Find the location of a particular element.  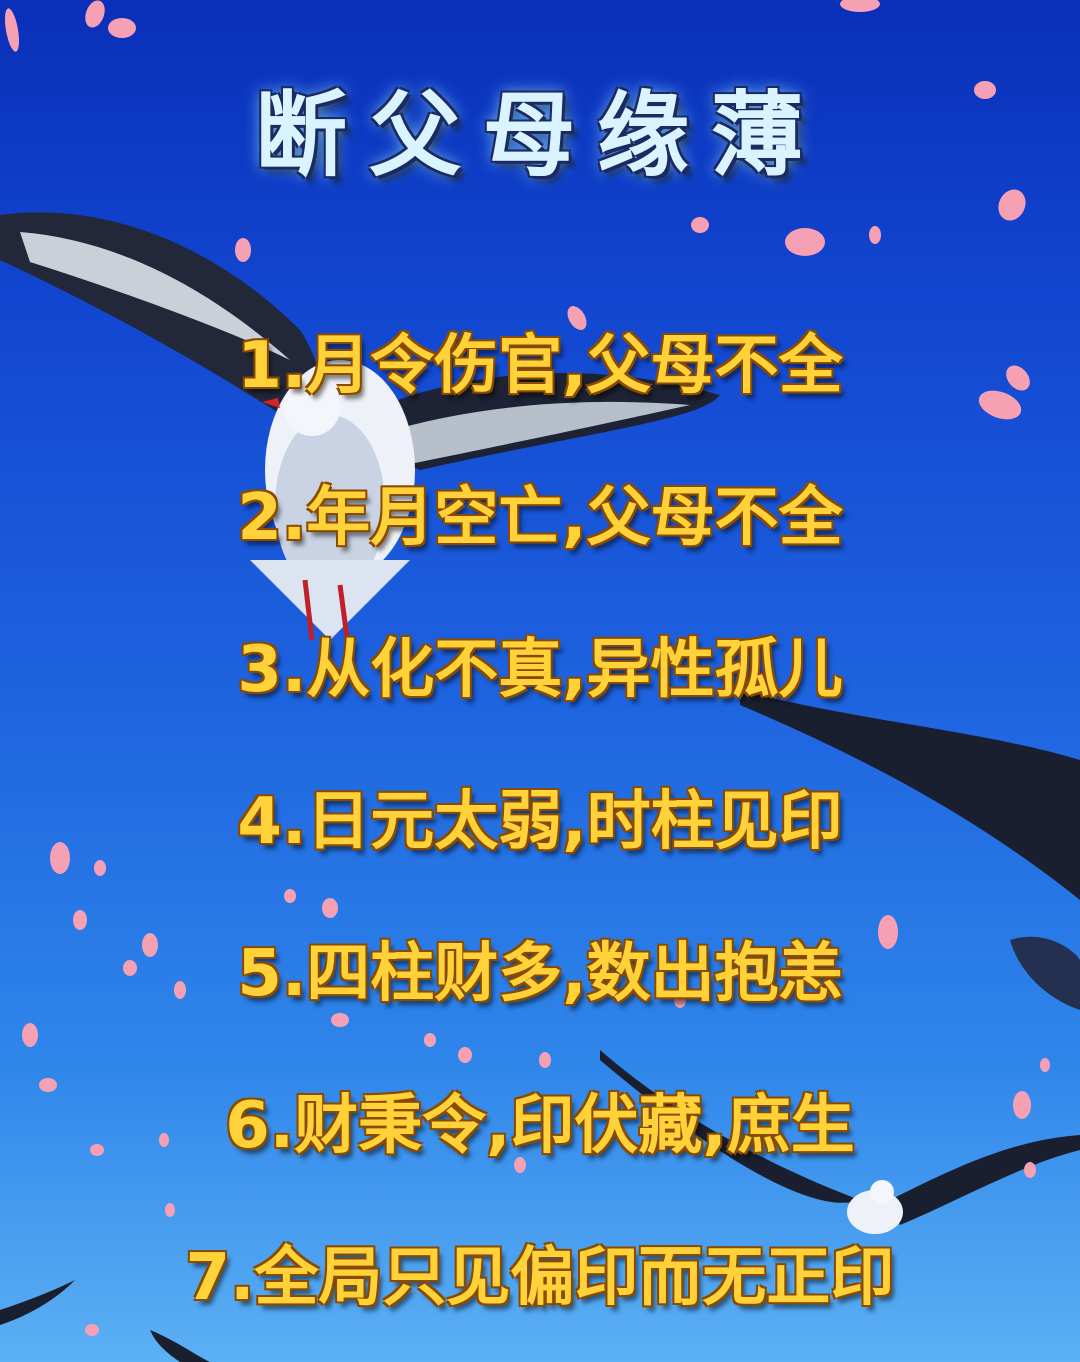

seagull-lower is located at coordinates (840, 1142).